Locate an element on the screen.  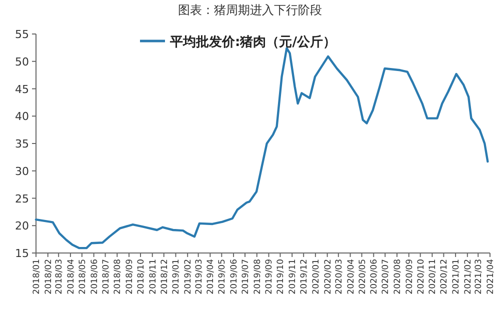
x-tick-label: 2019/07 is located at coordinates (246, 276).